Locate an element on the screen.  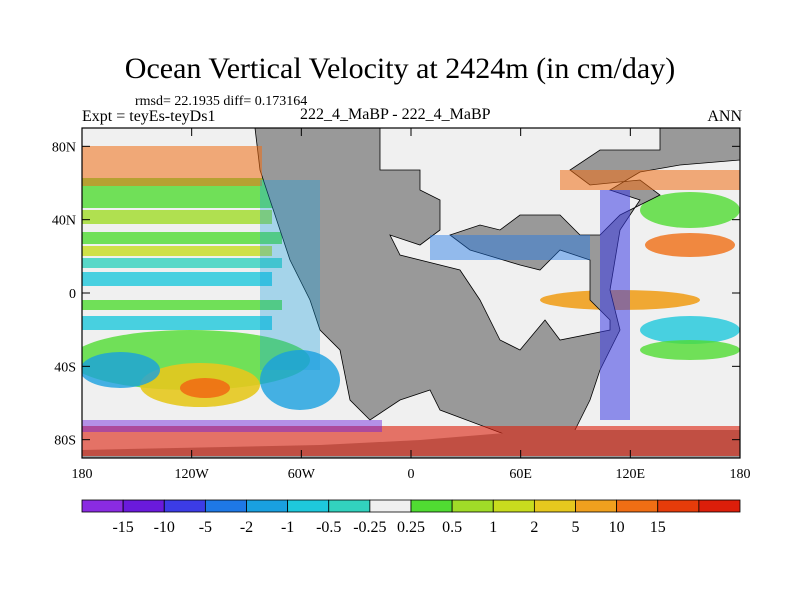
colorbar-label: -1 is located at coordinates (287, 527).